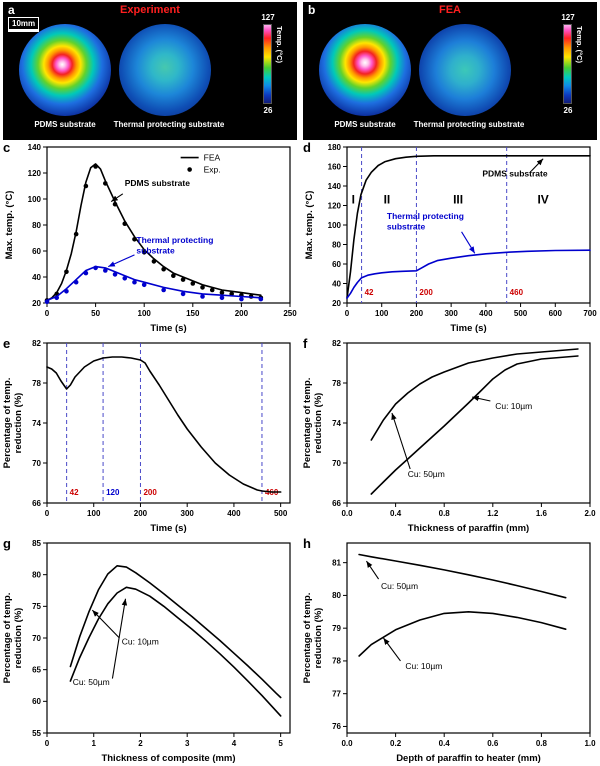  What do you see at coordinates (465, 70) in the screenshot?
I see `thermal-image-protecting-fea` at bounding box center [465, 70].